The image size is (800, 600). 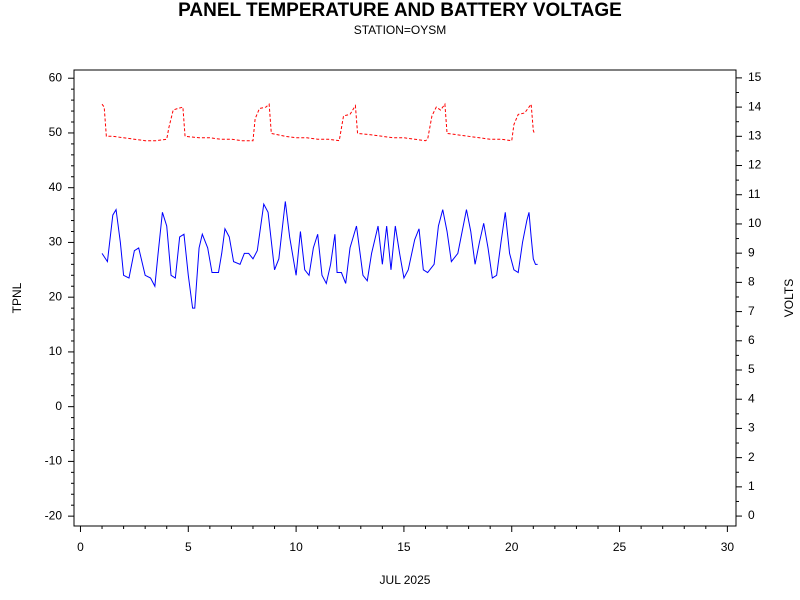 What do you see at coordinates (755, 77) in the screenshot?
I see `y2-tick-label: 15` at bounding box center [755, 77].